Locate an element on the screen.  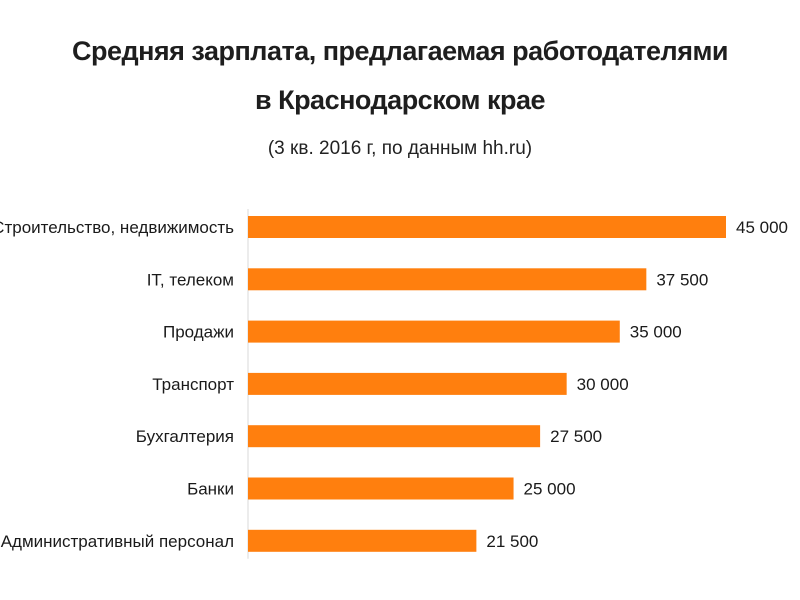
category-label: Бухгалтерия is located at coordinates (185, 436).